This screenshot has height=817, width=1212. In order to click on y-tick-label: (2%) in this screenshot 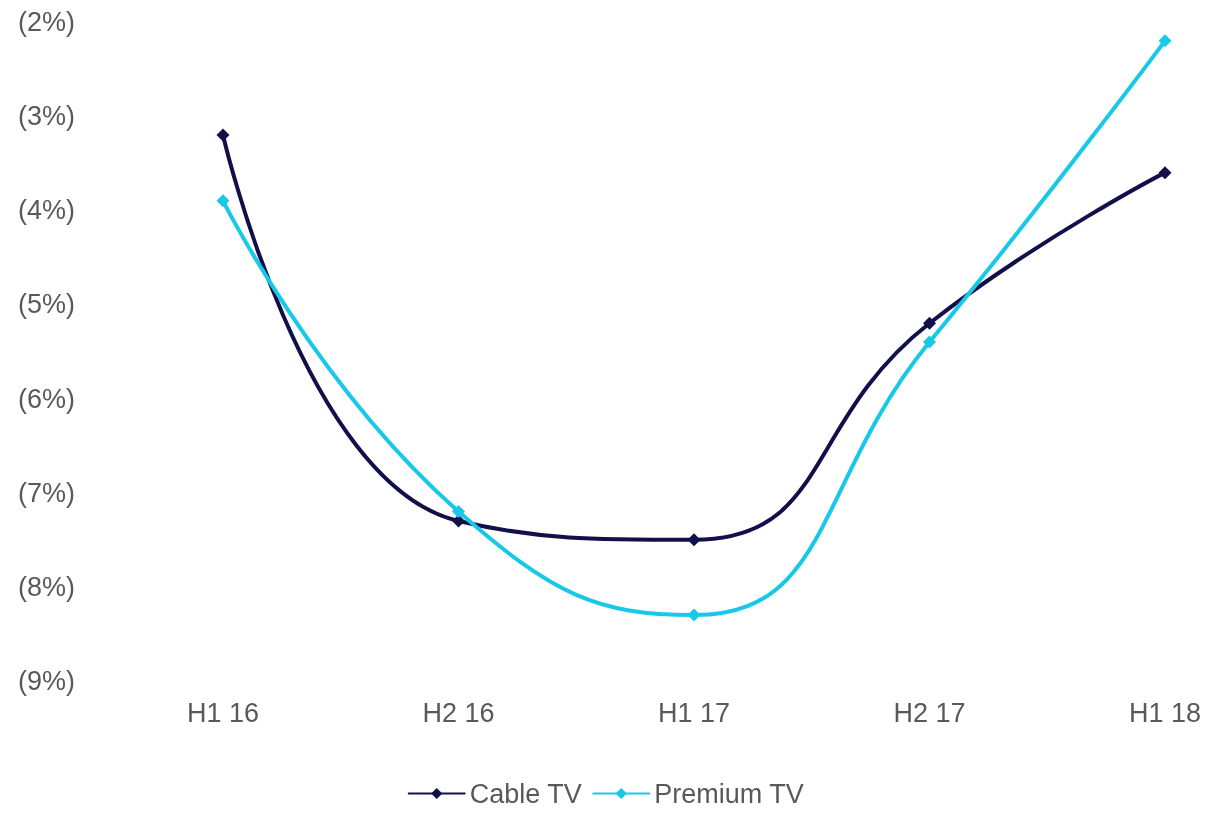, I will do `click(46, 22)`.